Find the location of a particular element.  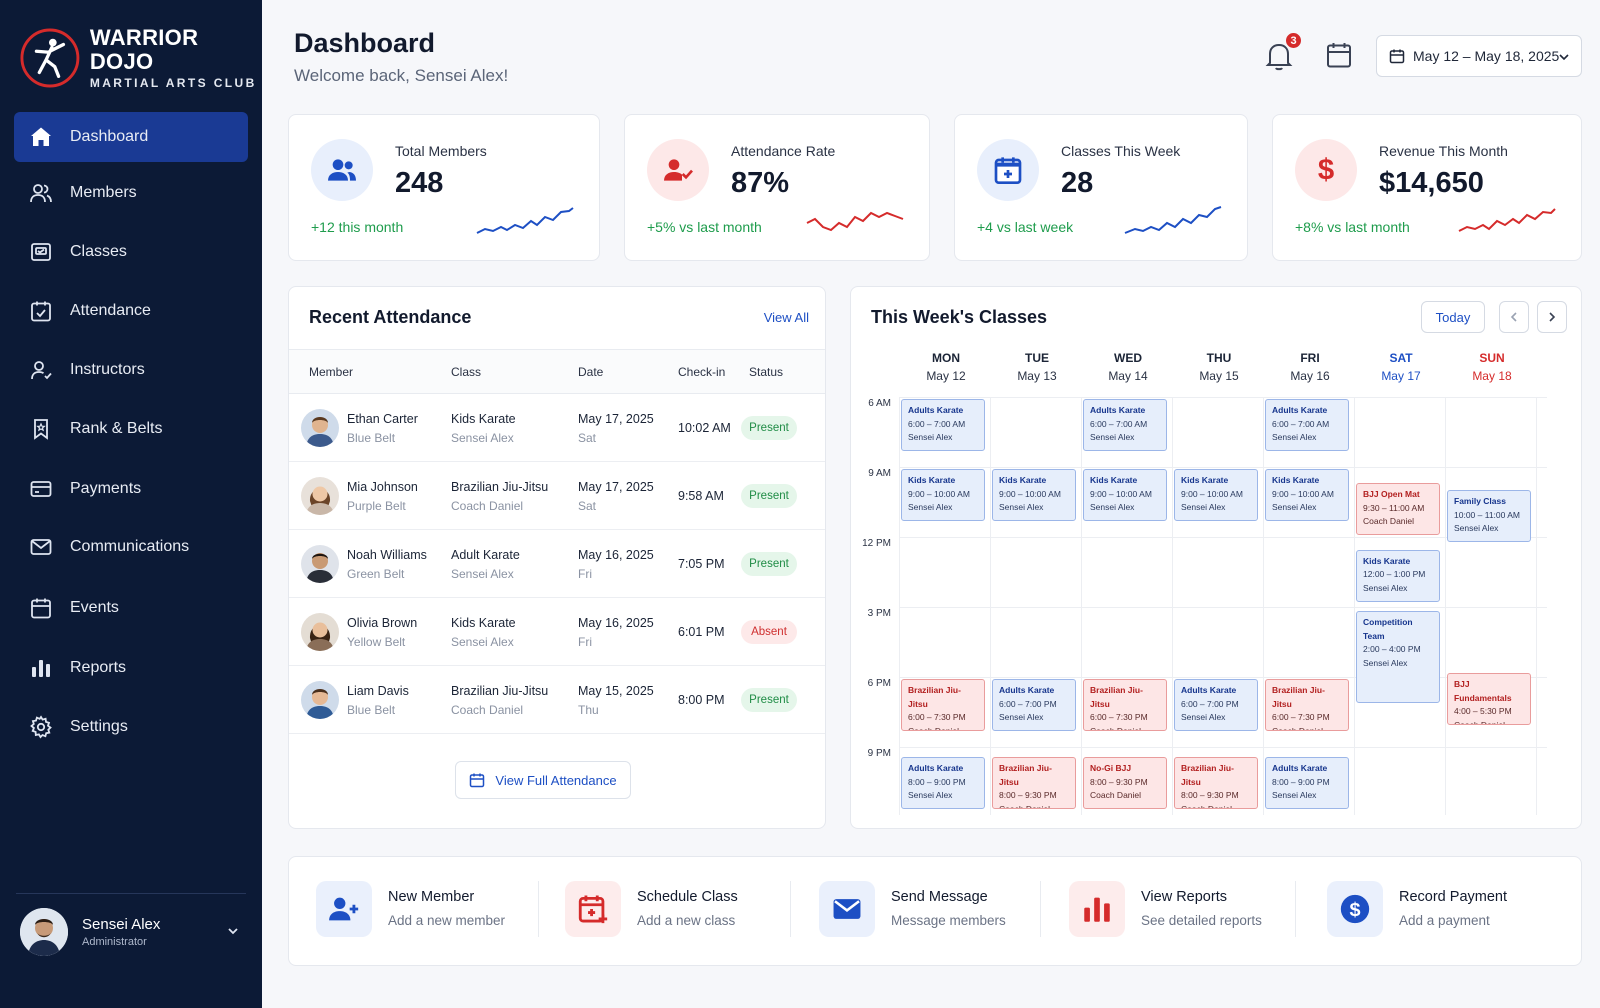

column-header: Status is located at coordinates (766, 372).